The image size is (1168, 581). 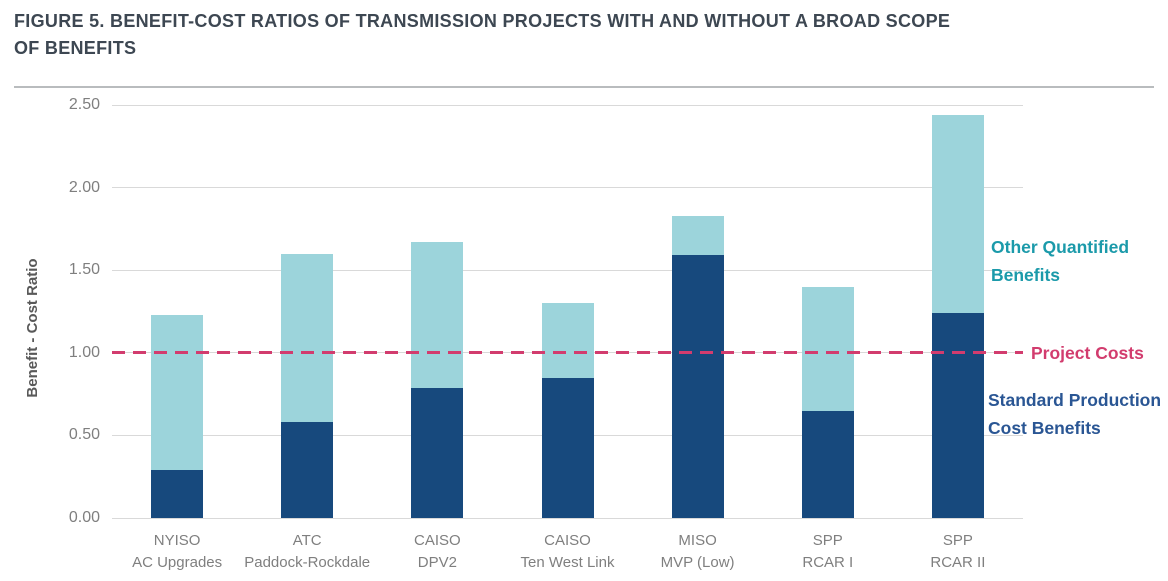 What do you see at coordinates (307, 551) in the screenshot?
I see `x-tick-label: ATC Paddock-Rockdale` at bounding box center [307, 551].